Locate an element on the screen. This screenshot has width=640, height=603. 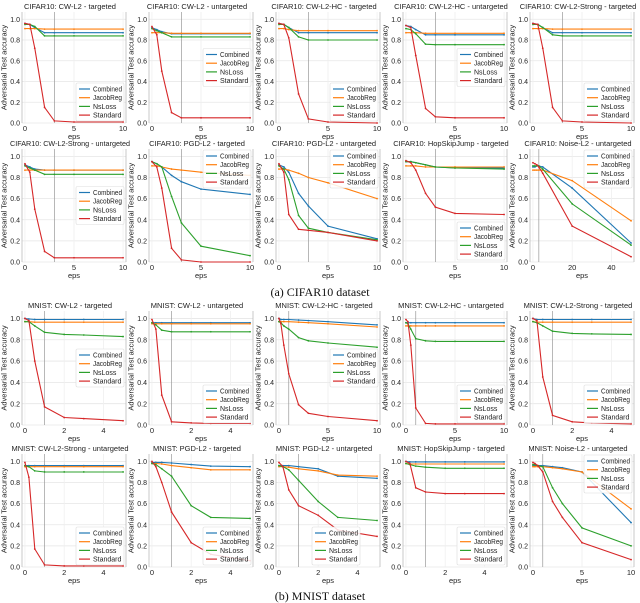
series-line-nsloss is located at coordinates (74, 329).